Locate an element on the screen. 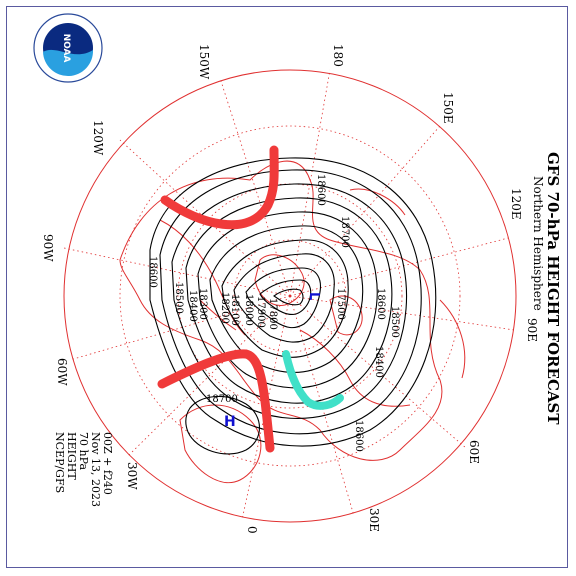 The height and width of the screenshot is (576, 576). contour-label: 17500 is located at coordinates (340, 304).